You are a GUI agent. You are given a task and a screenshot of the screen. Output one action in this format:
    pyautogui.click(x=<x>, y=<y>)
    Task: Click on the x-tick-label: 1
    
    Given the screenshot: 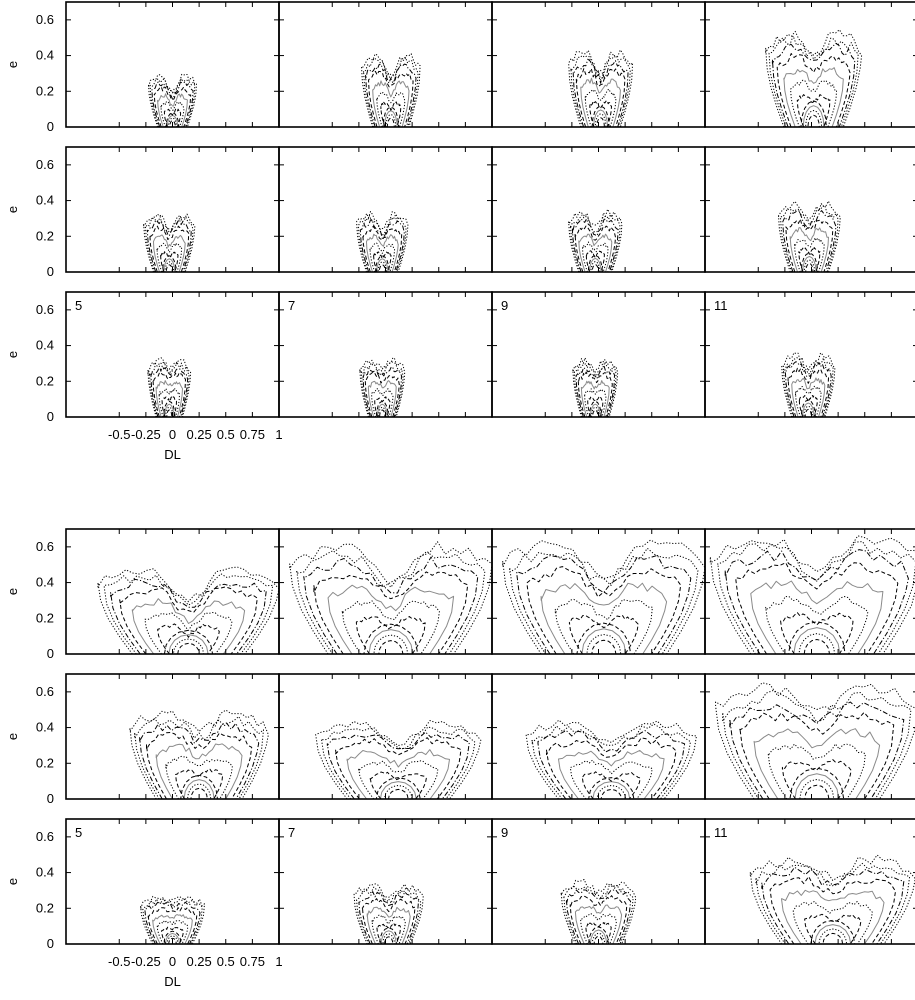 What is the action you would take?
    pyautogui.click(x=278, y=434)
    